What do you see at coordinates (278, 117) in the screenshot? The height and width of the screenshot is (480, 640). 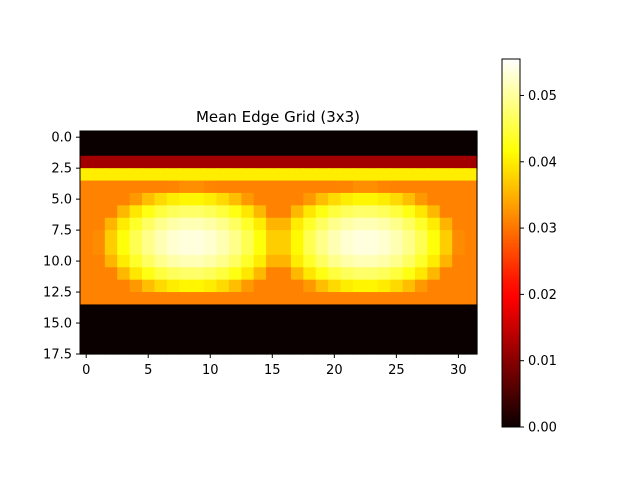 I see `chart-title: Mean Edge Grid (3x3)` at bounding box center [278, 117].